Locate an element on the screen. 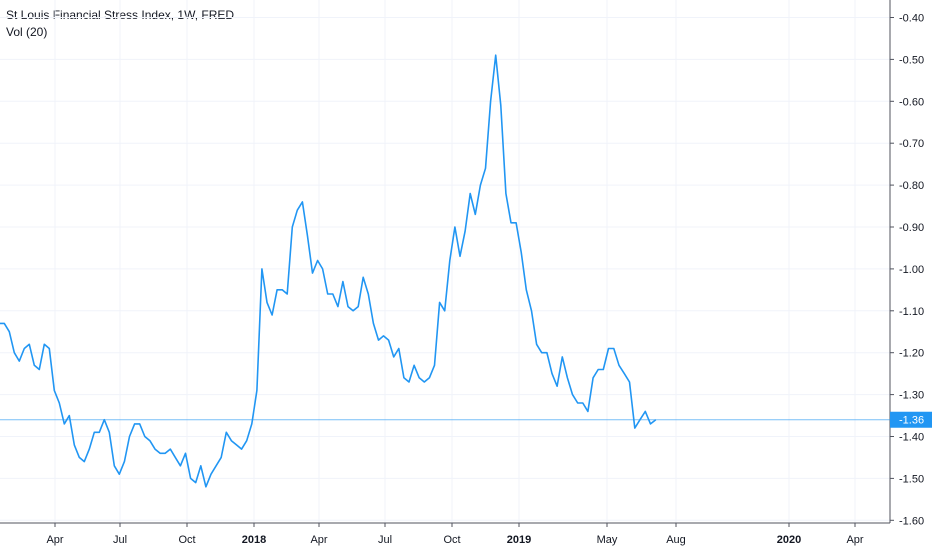 This screenshot has height=550, width=932. x-tick-label: 2020 is located at coordinates (789, 540).